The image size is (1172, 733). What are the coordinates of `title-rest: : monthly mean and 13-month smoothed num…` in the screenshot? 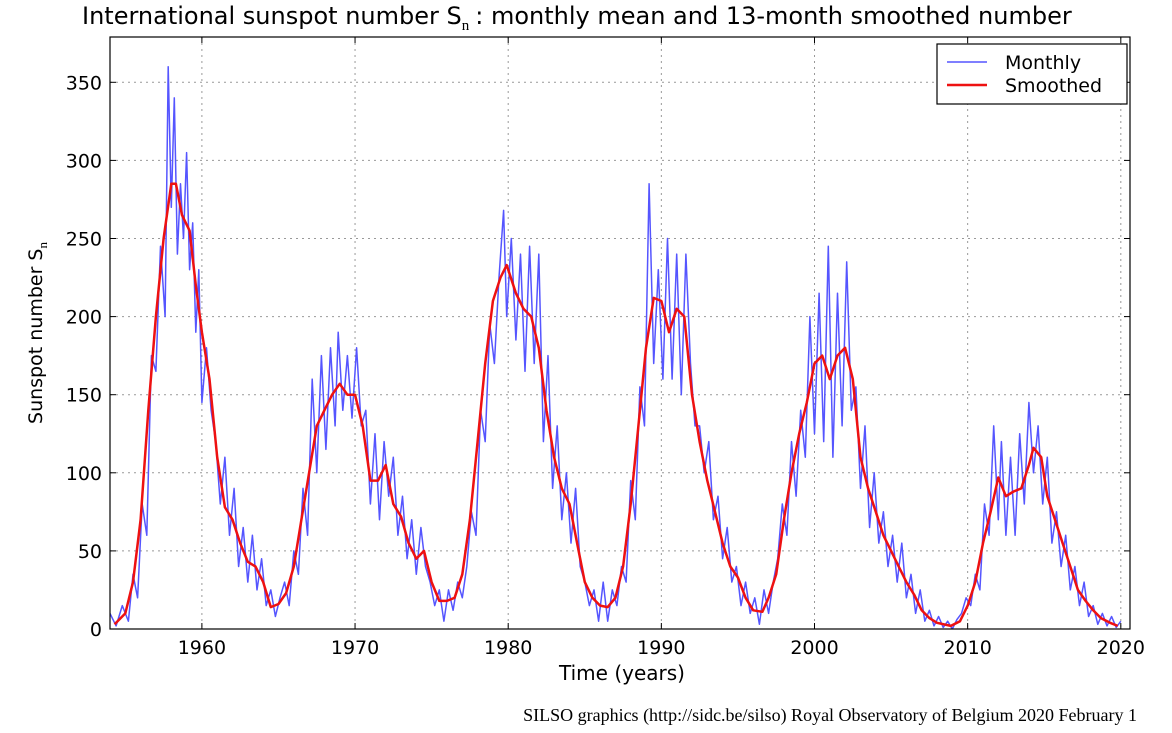 It's located at (773, 16).